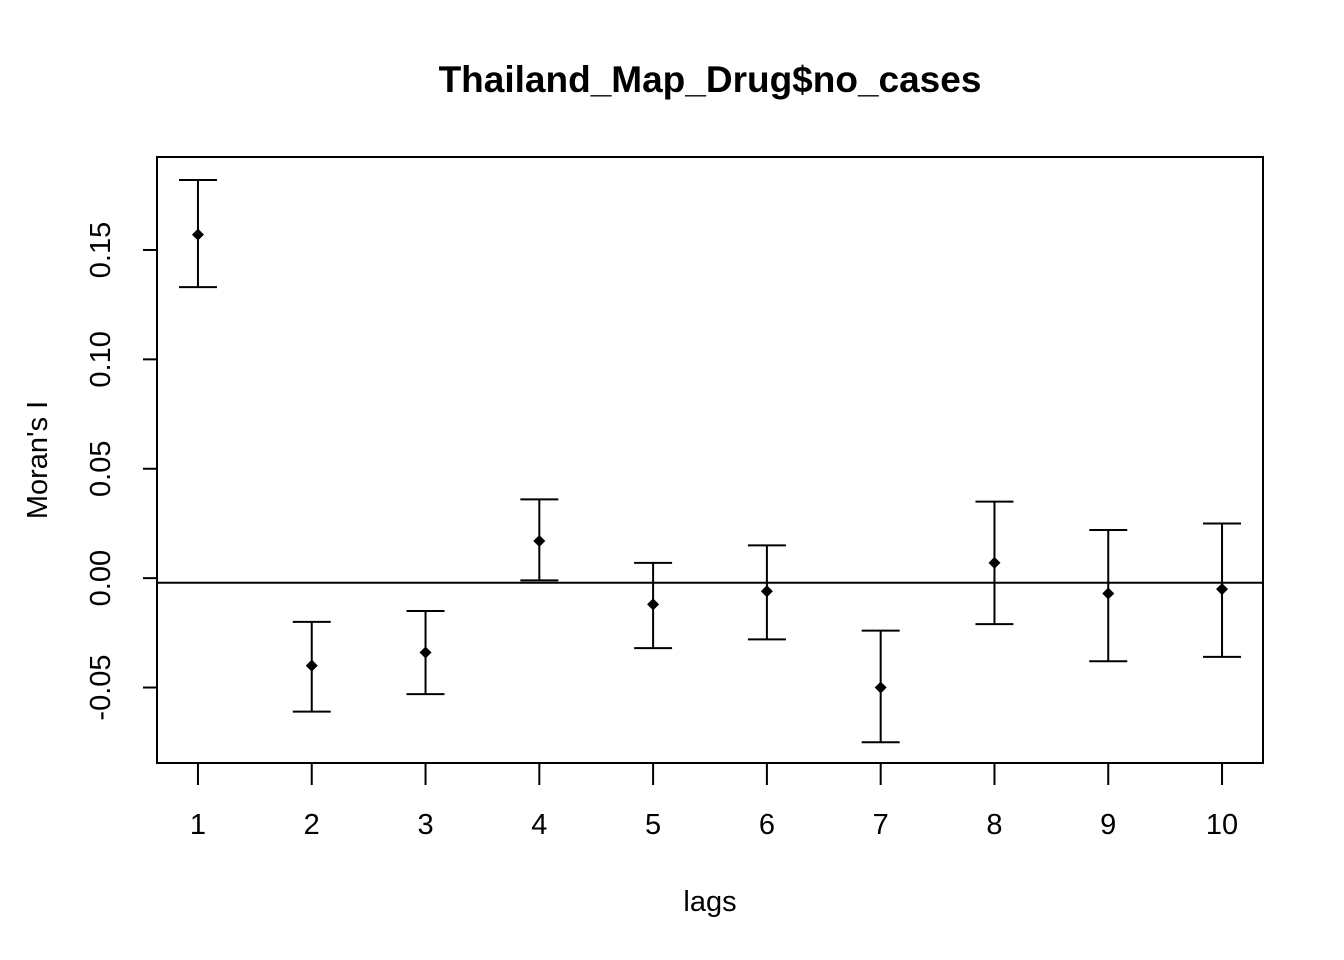 Image resolution: width=1344 pixels, height=960 pixels. I want to click on x-axis: 1 2 3 4 5 6 7 8 9 10, so click(714, 802).